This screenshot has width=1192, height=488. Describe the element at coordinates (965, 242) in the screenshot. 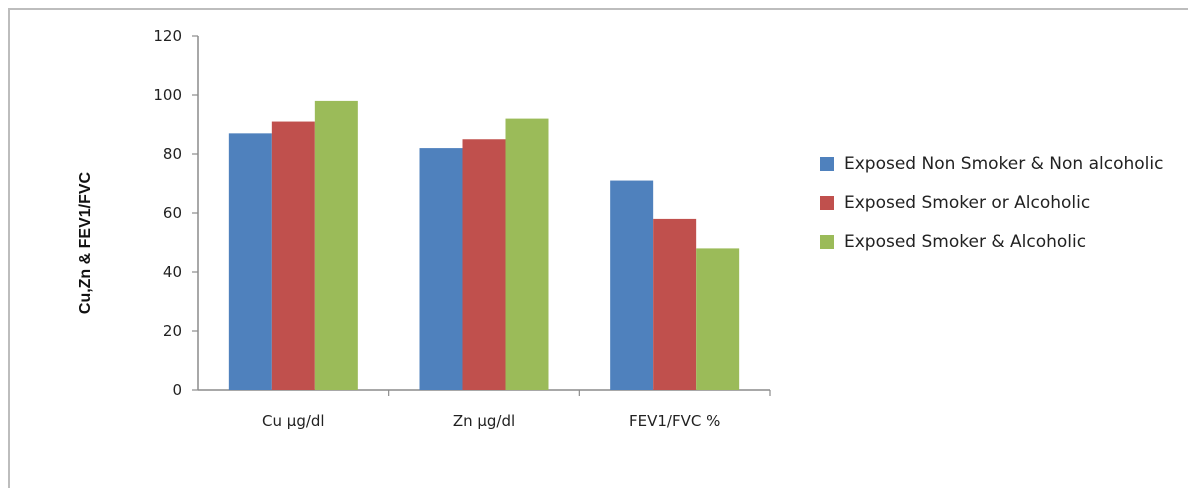

I see `legend-label: Exposed Smoker & Alcoholic` at that location.